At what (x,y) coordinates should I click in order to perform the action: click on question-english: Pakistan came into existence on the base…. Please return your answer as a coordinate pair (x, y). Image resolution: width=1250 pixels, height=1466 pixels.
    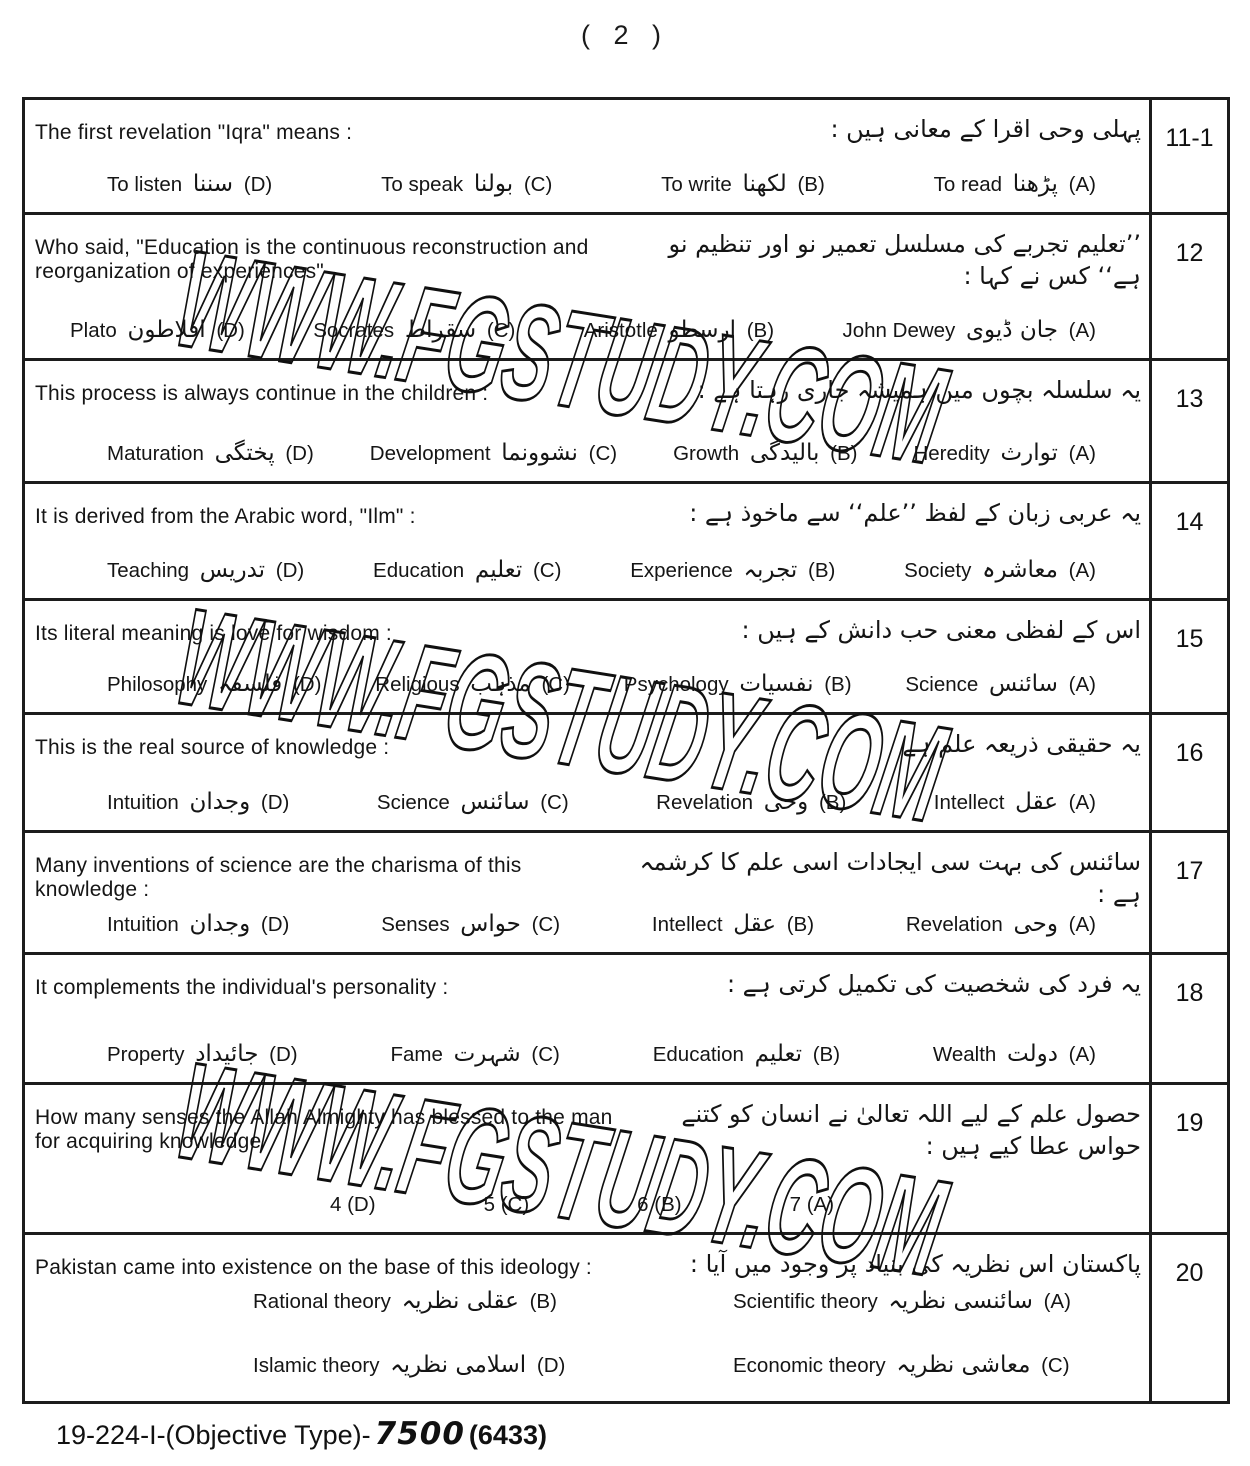
    Looking at the image, I should click on (313, 1267).